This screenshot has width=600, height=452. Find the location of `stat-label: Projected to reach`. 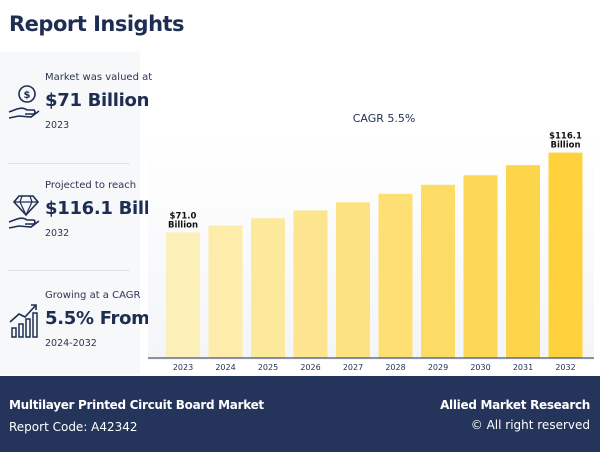

stat-label: Projected to reach is located at coordinates (91, 185).